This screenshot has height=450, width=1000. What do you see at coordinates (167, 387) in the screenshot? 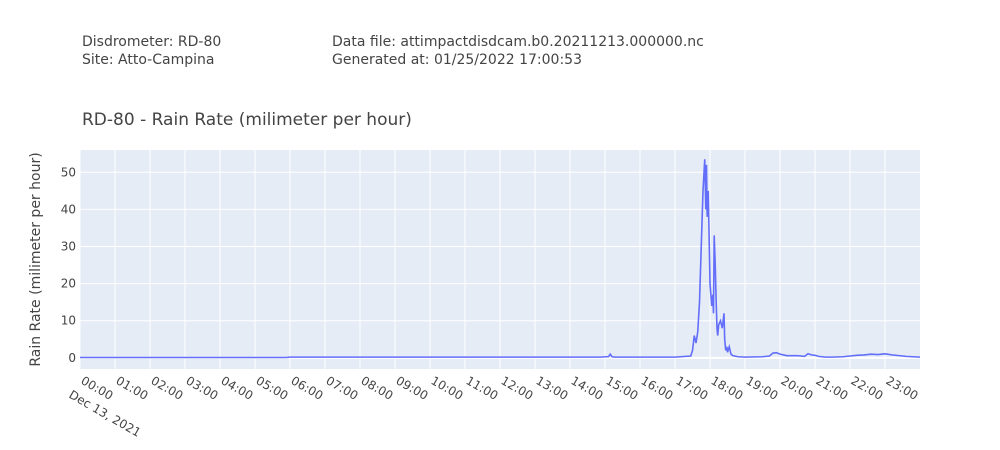
I see `x-tick-label: 02:00` at bounding box center [167, 387].